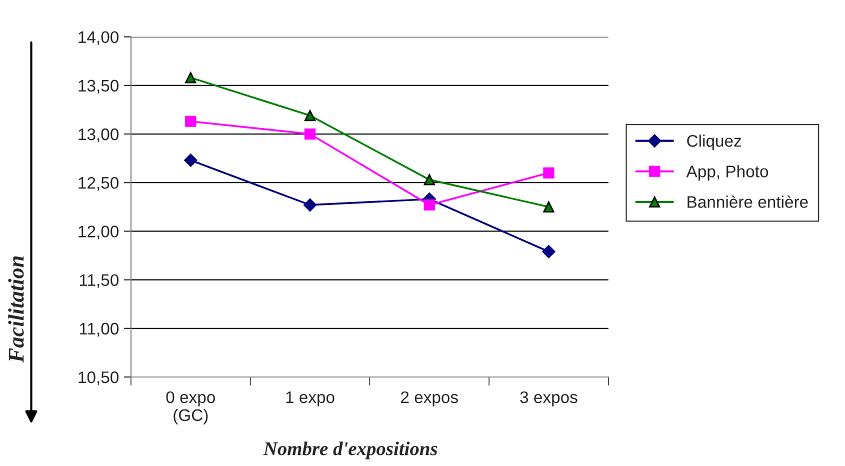  I want to click on y-axis-title: Facilitation, so click(16, 309).